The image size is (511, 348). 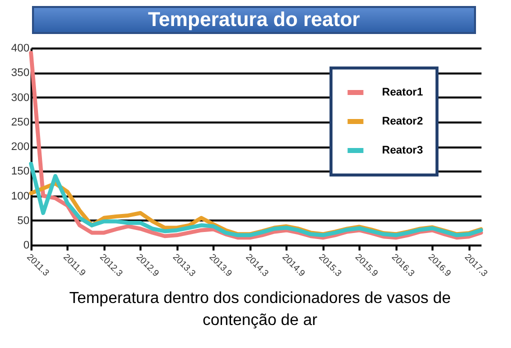 What do you see at coordinates (20, 122) in the screenshot?
I see `y-tick-label: 250` at bounding box center [20, 122].